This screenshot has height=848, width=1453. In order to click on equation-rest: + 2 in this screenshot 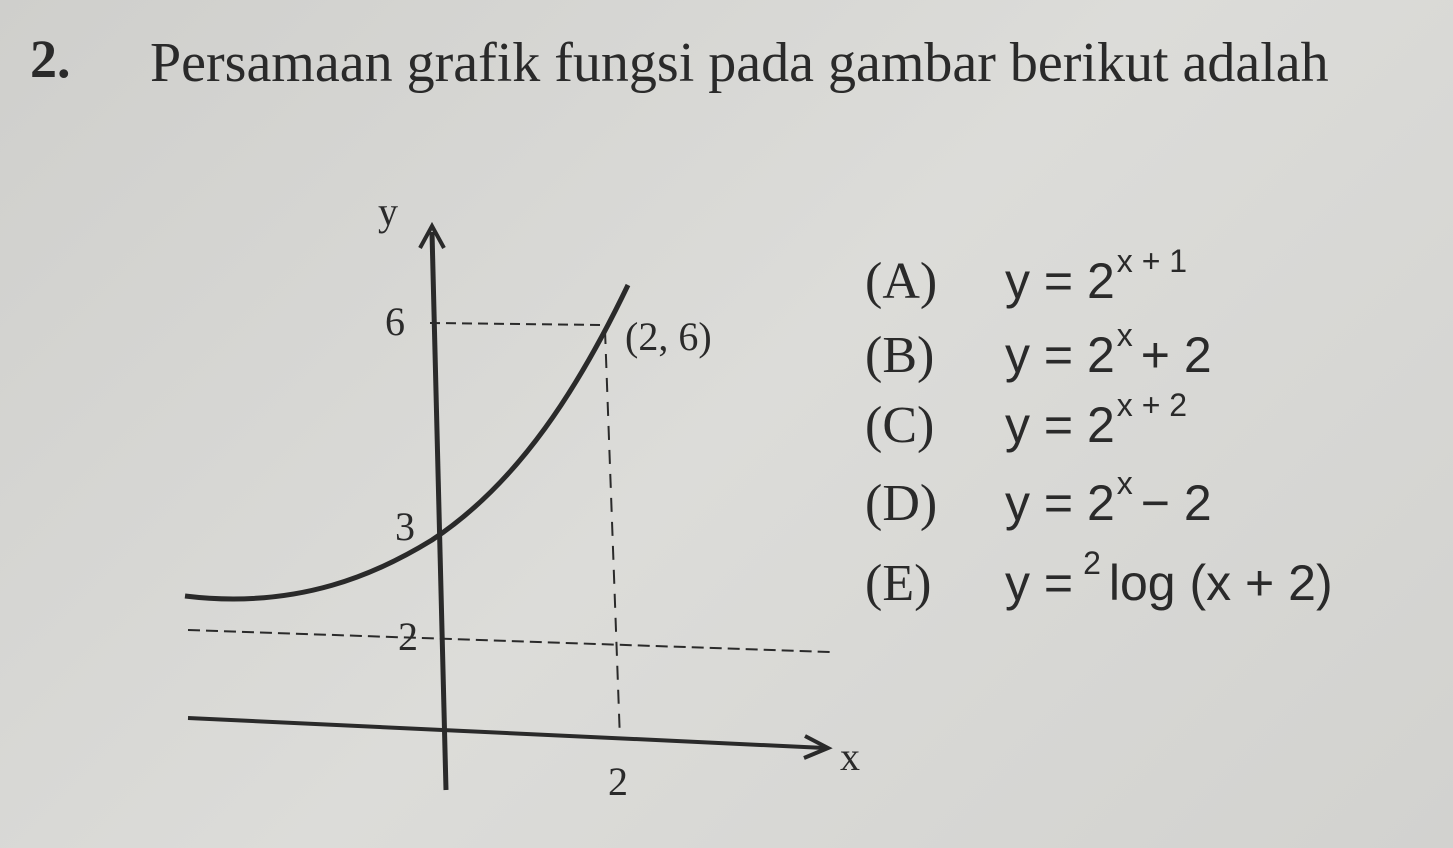, I will do `click(1176, 355)`.